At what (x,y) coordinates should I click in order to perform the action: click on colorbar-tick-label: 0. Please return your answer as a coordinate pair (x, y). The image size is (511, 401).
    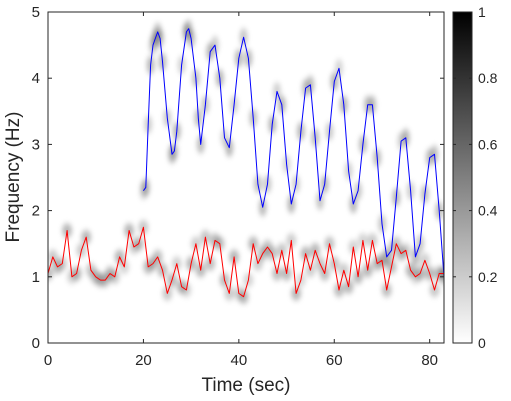
    Looking at the image, I should click on (482, 343).